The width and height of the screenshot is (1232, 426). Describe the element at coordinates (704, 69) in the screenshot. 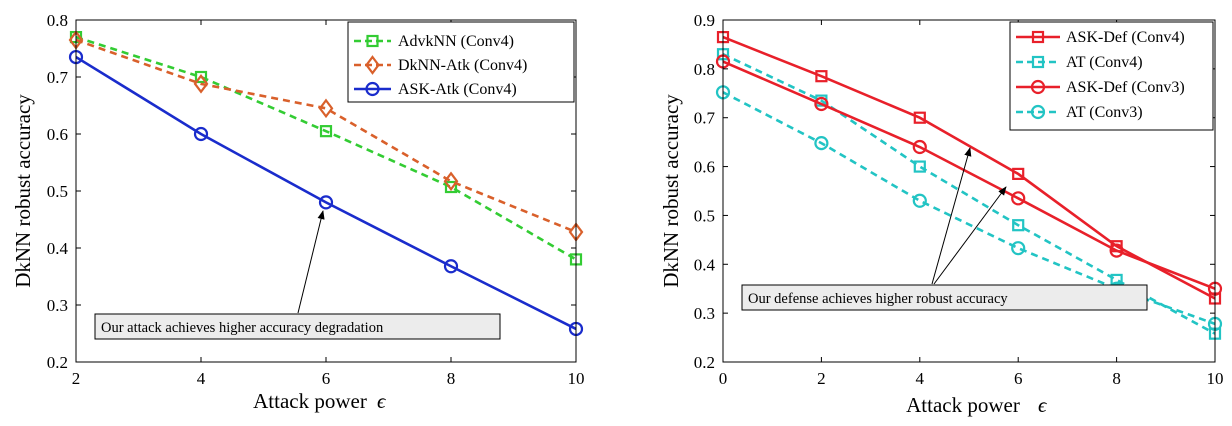

I see `y-tick-label-right-6: 0.8` at that location.